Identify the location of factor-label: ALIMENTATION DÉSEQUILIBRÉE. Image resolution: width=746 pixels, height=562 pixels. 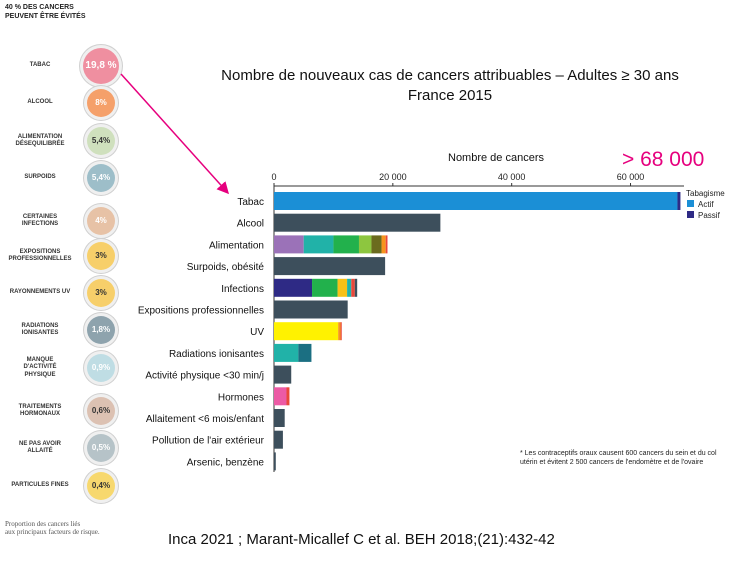
(40, 141).